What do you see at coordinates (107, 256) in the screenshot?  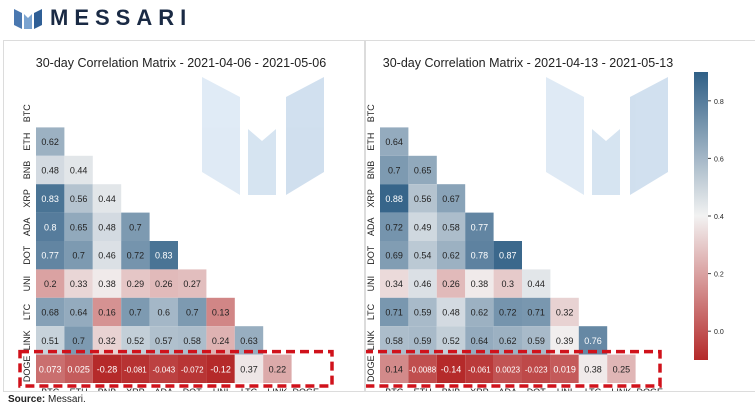 I see `cell-value-label: 0.46` at bounding box center [107, 256].